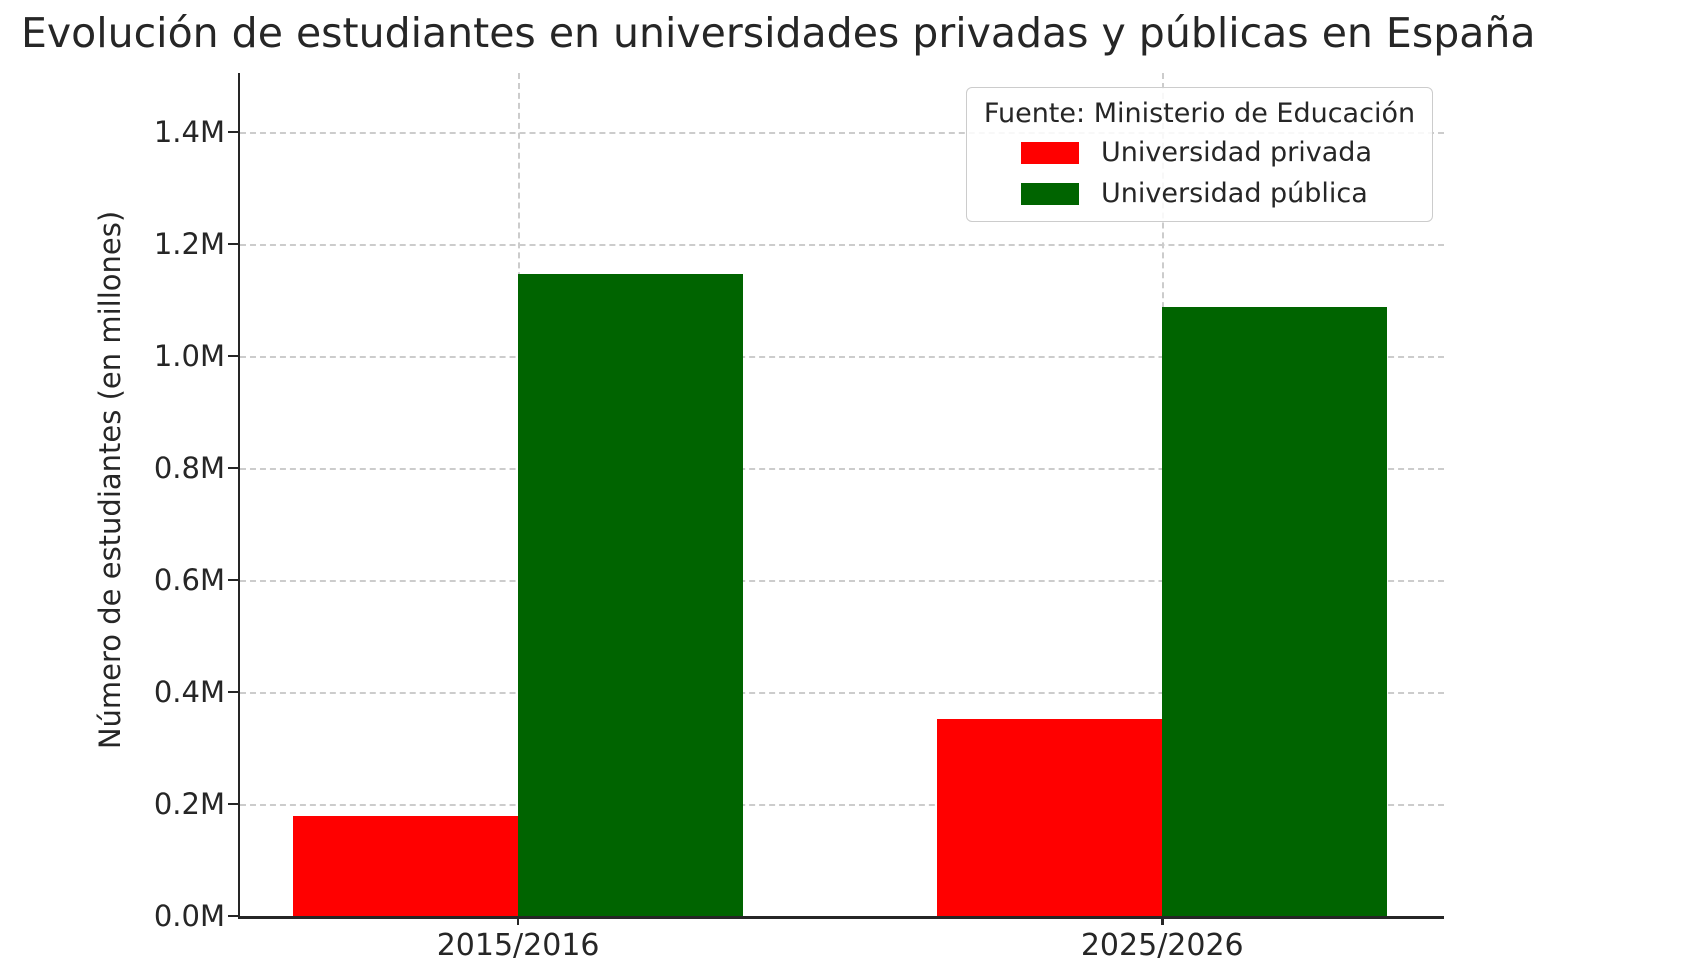 Image resolution: width=1682 pixels, height=980 pixels. I want to click on y-tick-label-1.2M: 1.2M, so click(189, 243).